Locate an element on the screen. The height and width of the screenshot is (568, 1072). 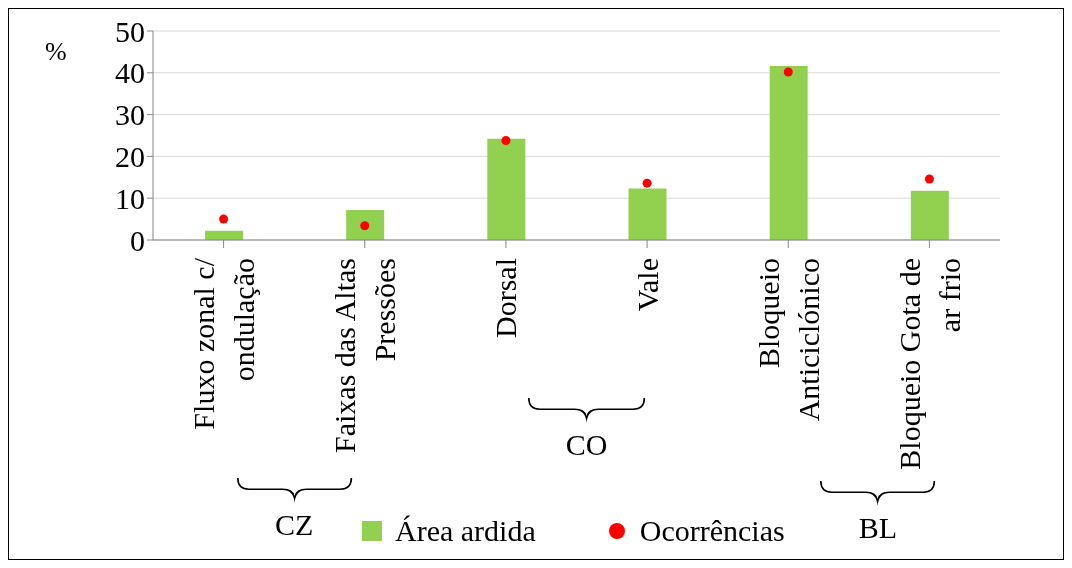
y-tick-label: 20 is located at coordinates (130, 157).